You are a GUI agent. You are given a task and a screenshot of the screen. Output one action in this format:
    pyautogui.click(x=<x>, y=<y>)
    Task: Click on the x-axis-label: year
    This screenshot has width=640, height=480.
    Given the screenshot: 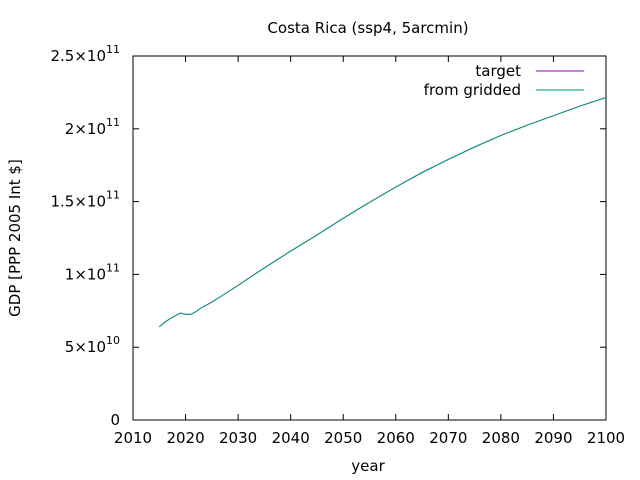 What is the action you would take?
    pyautogui.click(x=368, y=466)
    